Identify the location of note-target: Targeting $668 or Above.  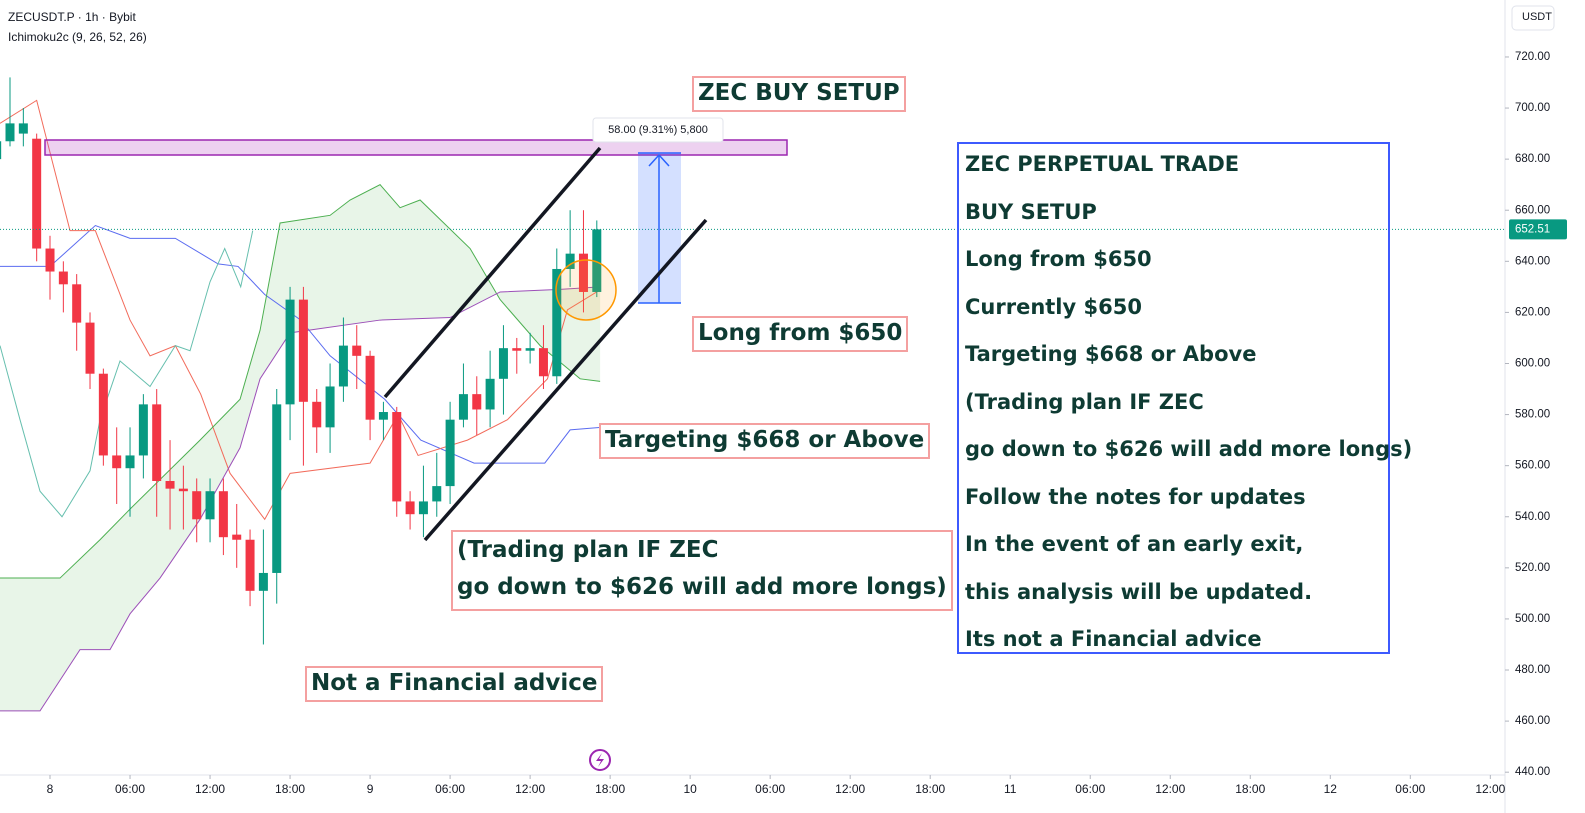
(765, 441).